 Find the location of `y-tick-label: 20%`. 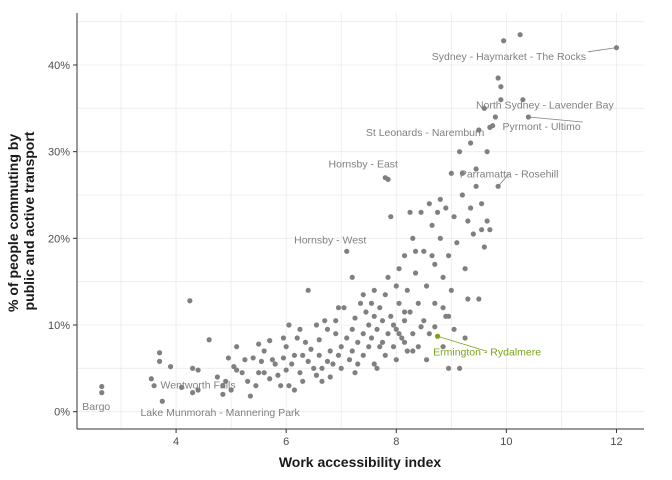

y-tick-label: 20% is located at coordinates (59, 239).